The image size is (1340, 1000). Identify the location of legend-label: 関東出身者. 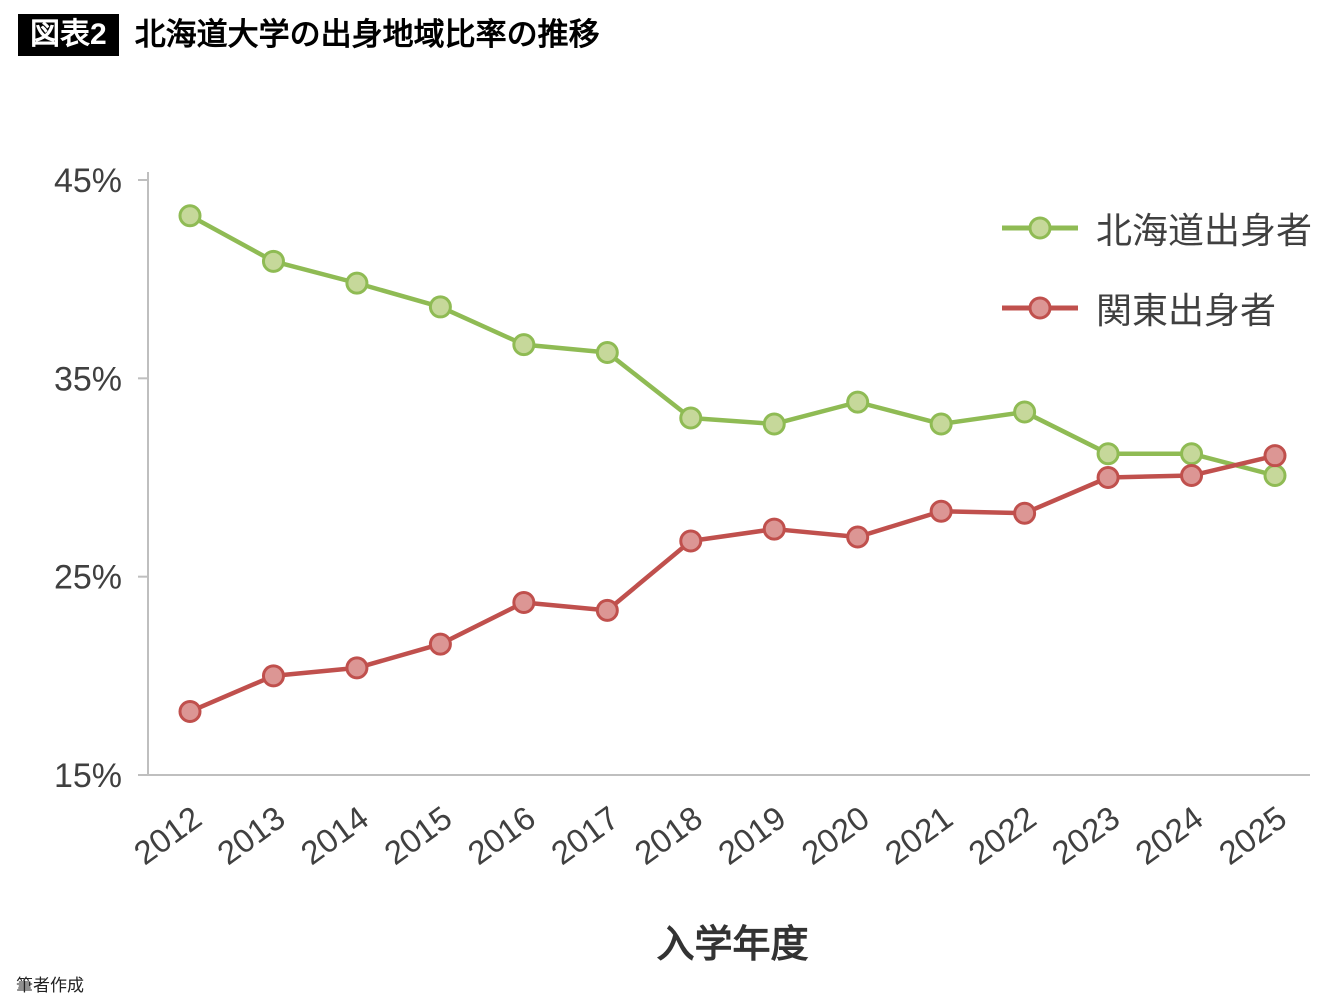
(1185, 310).